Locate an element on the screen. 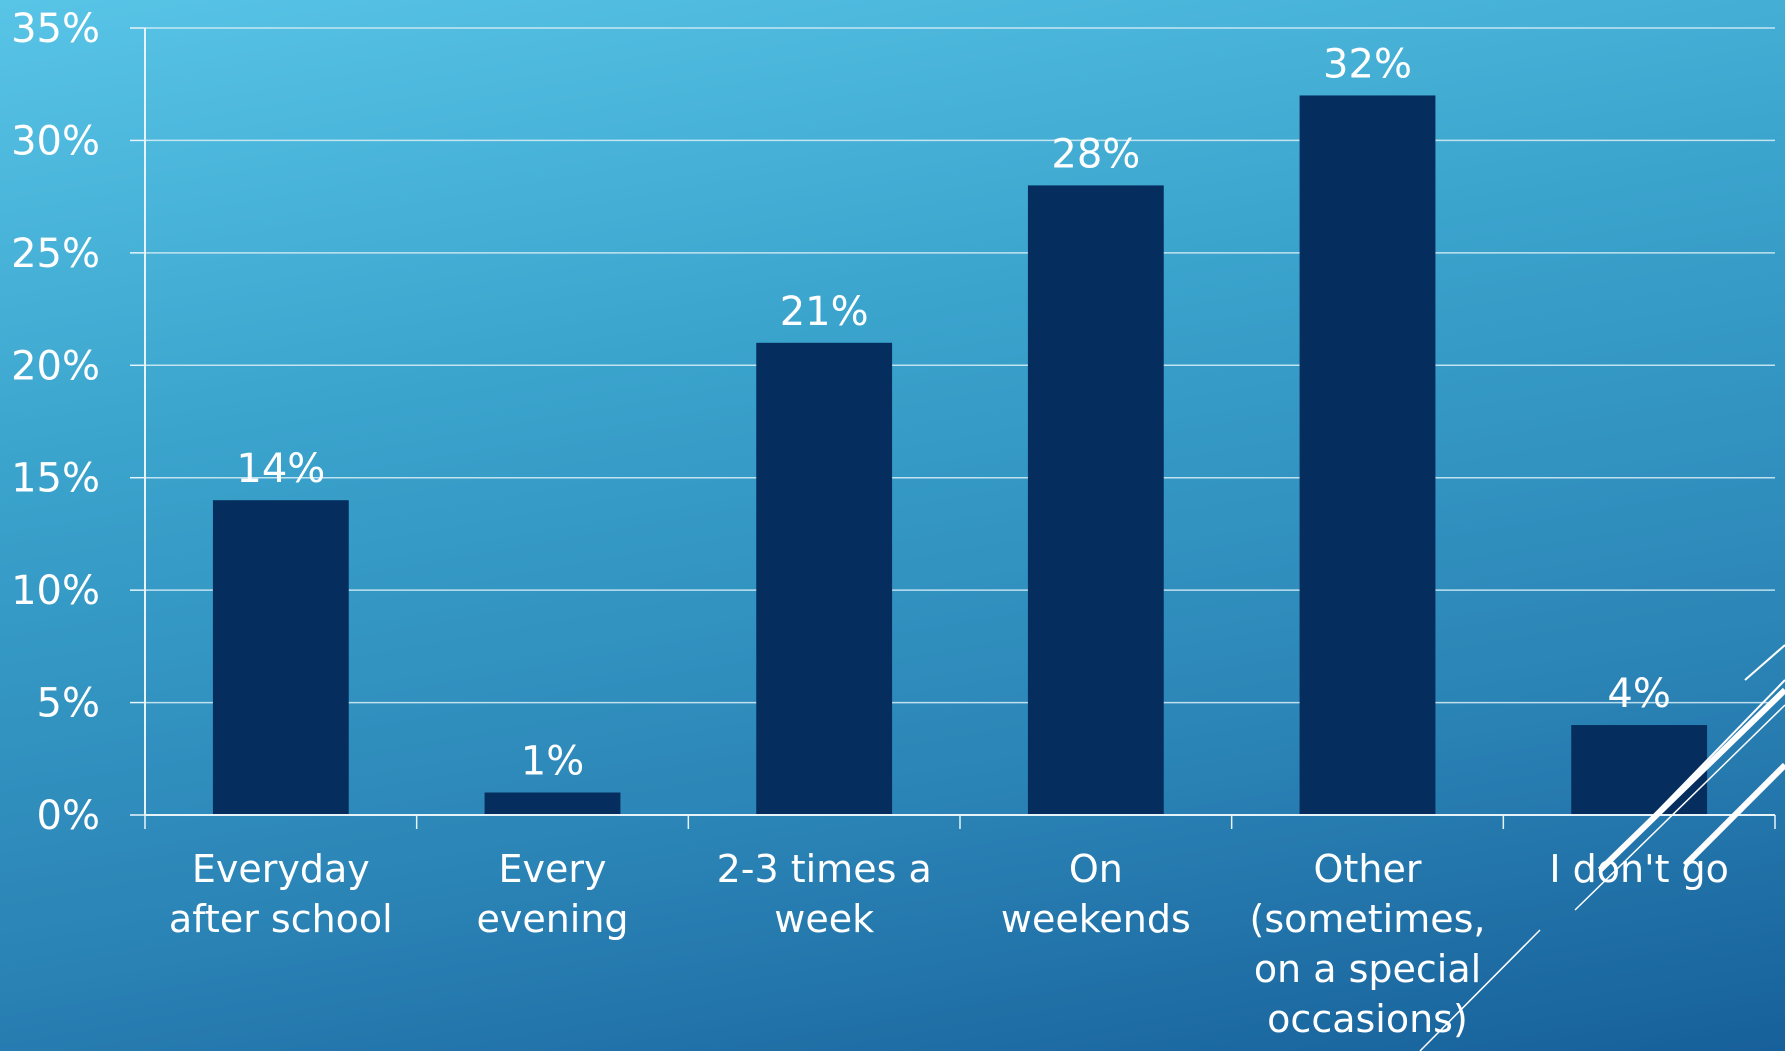 The height and width of the screenshot is (1051, 1785). category-label-line: evening is located at coordinates (552, 919).